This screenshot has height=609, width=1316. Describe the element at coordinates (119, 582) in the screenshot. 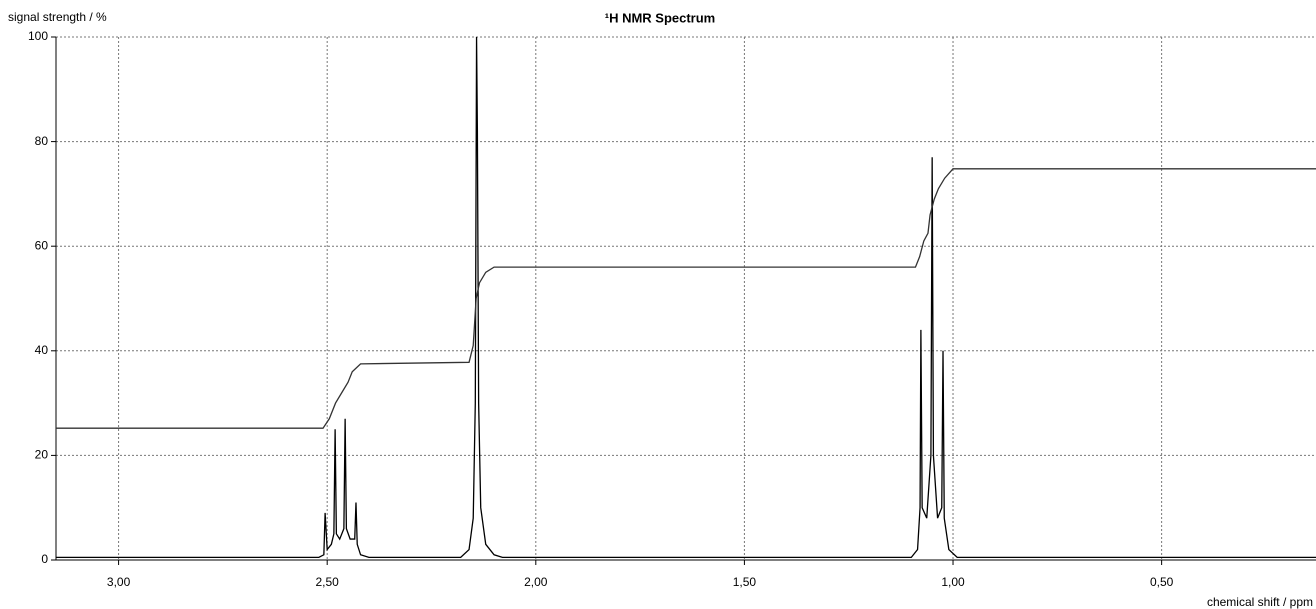

I see `x-tick-label: 3,00` at that location.